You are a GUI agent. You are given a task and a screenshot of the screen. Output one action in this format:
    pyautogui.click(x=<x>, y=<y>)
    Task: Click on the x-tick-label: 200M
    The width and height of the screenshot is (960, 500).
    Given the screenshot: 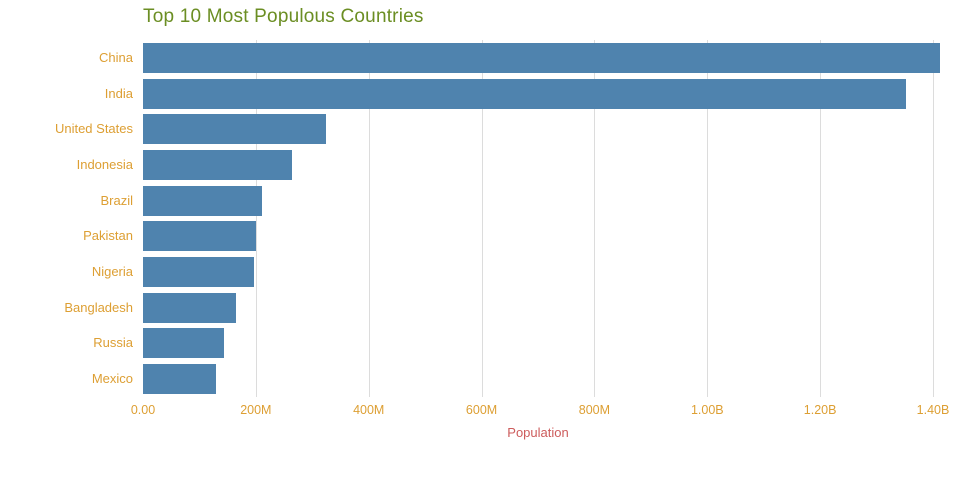 What is the action you would take?
    pyautogui.click(x=256, y=410)
    